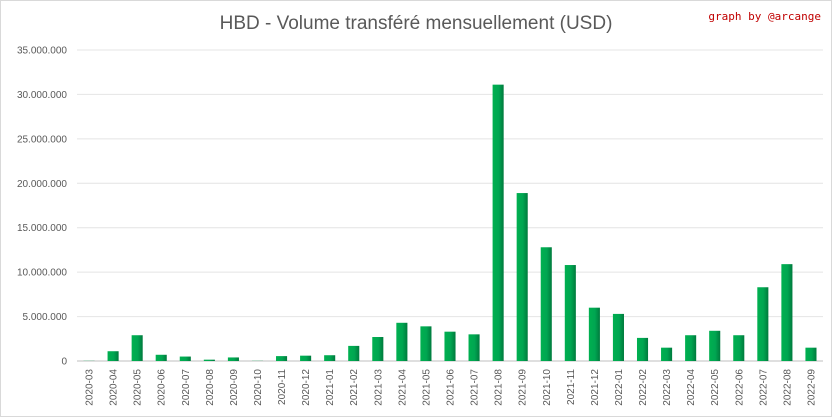  Describe the element at coordinates (499, 387) in the screenshot. I see `x-tick-label: 2021-08` at that location.